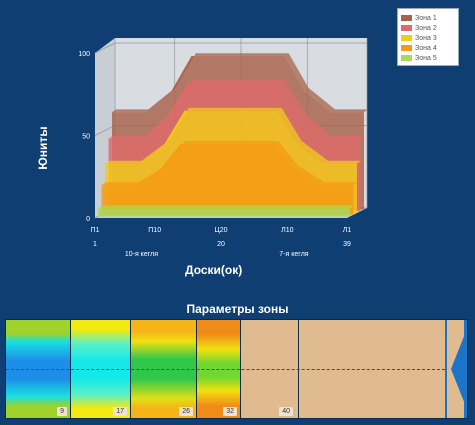 The height and width of the screenshot is (425, 475). I want to click on legend-label-3: Зона 3, so click(426, 38).